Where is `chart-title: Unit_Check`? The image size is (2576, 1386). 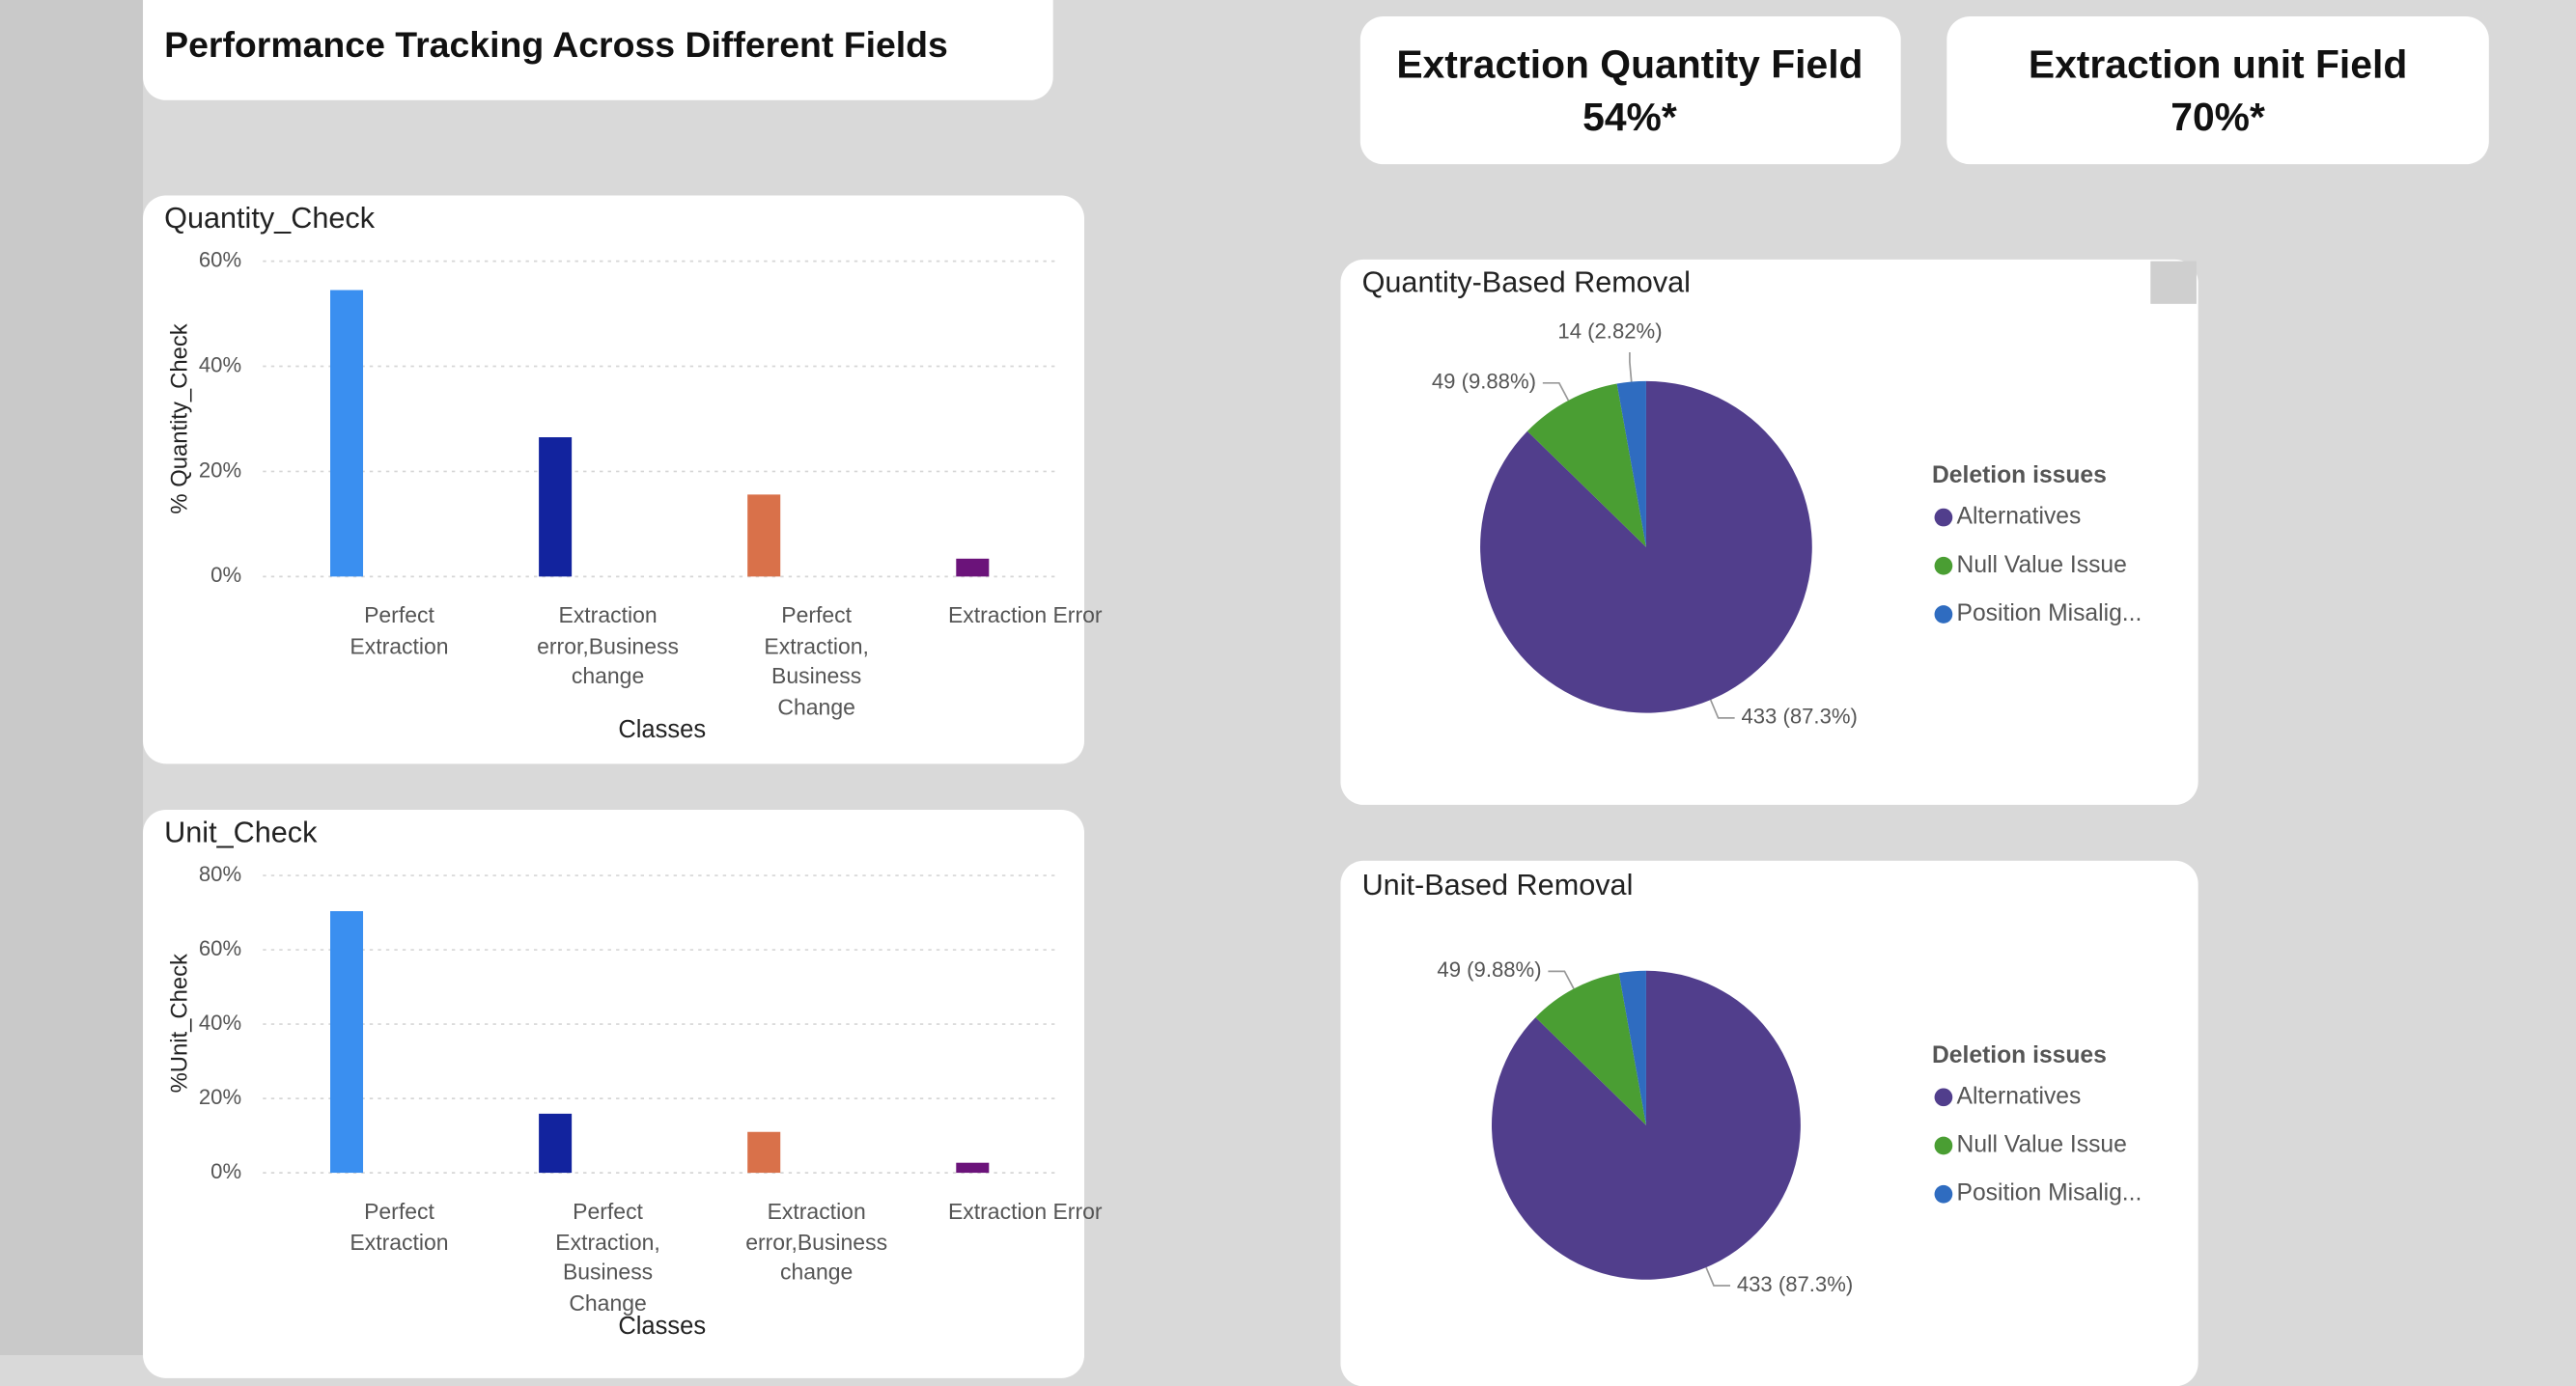
chart-title: Unit_Check is located at coordinates (241, 833).